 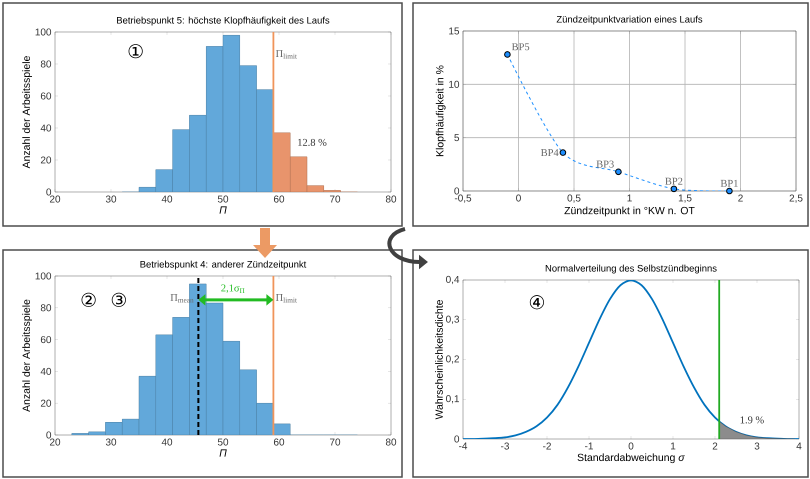 What do you see at coordinates (453, 399) in the screenshot?
I see `y-tick-label: 0,1` at bounding box center [453, 399].